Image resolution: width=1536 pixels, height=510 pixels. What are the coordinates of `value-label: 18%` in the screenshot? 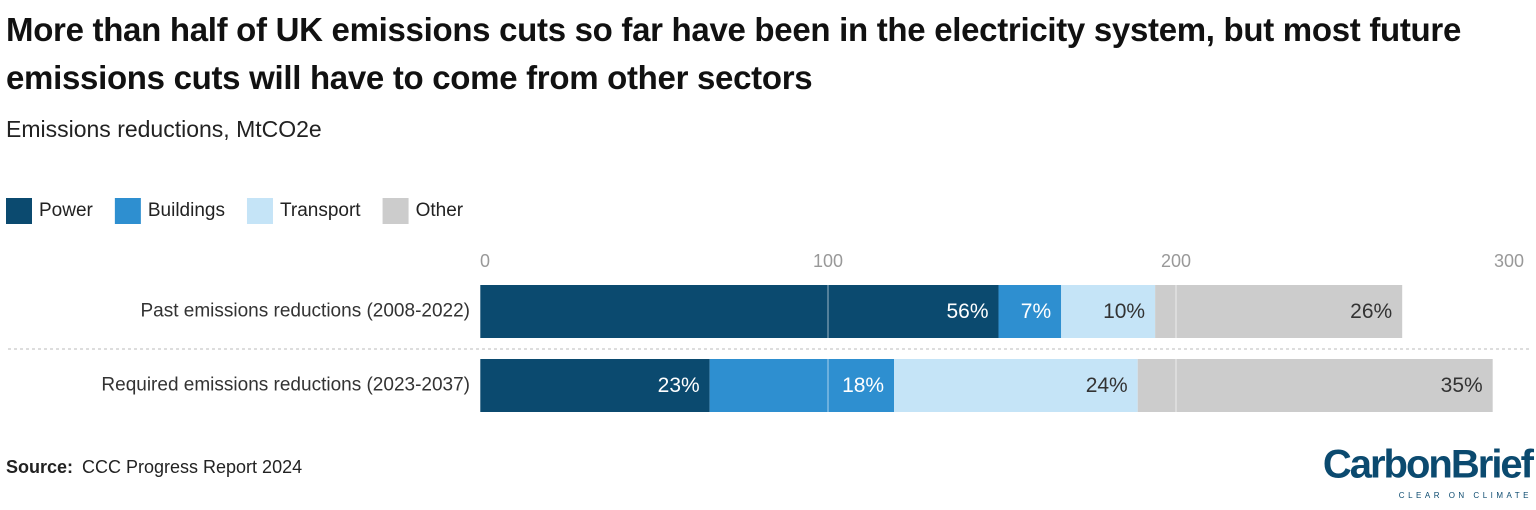 It's located at (863, 385).